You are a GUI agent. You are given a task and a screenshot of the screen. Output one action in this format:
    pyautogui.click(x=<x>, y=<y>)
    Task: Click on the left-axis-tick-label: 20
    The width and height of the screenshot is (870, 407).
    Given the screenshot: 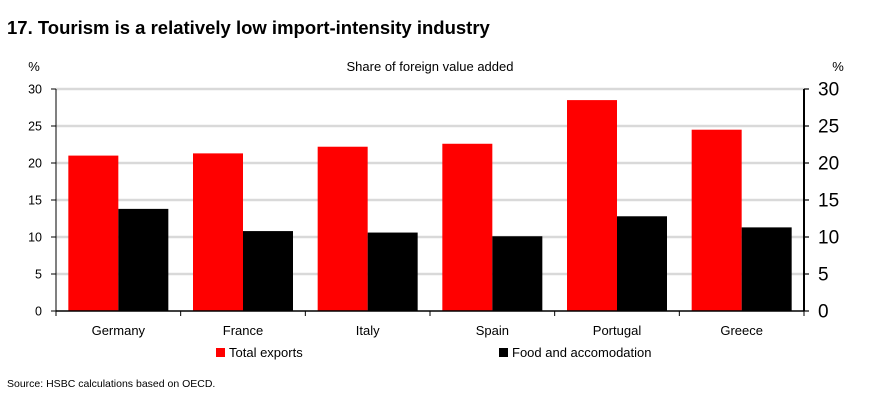 What is the action you would take?
    pyautogui.click(x=35, y=164)
    